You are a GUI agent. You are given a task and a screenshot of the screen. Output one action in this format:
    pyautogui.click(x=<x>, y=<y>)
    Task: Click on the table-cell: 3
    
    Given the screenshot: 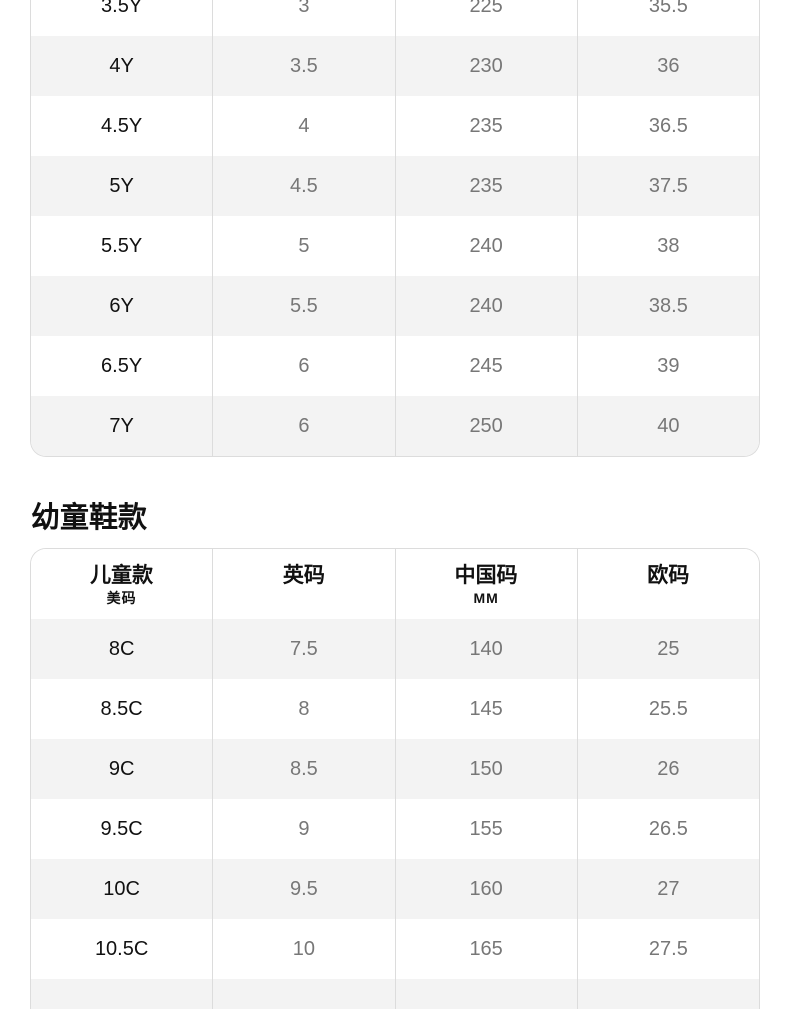 What is the action you would take?
    pyautogui.click(x=303, y=18)
    